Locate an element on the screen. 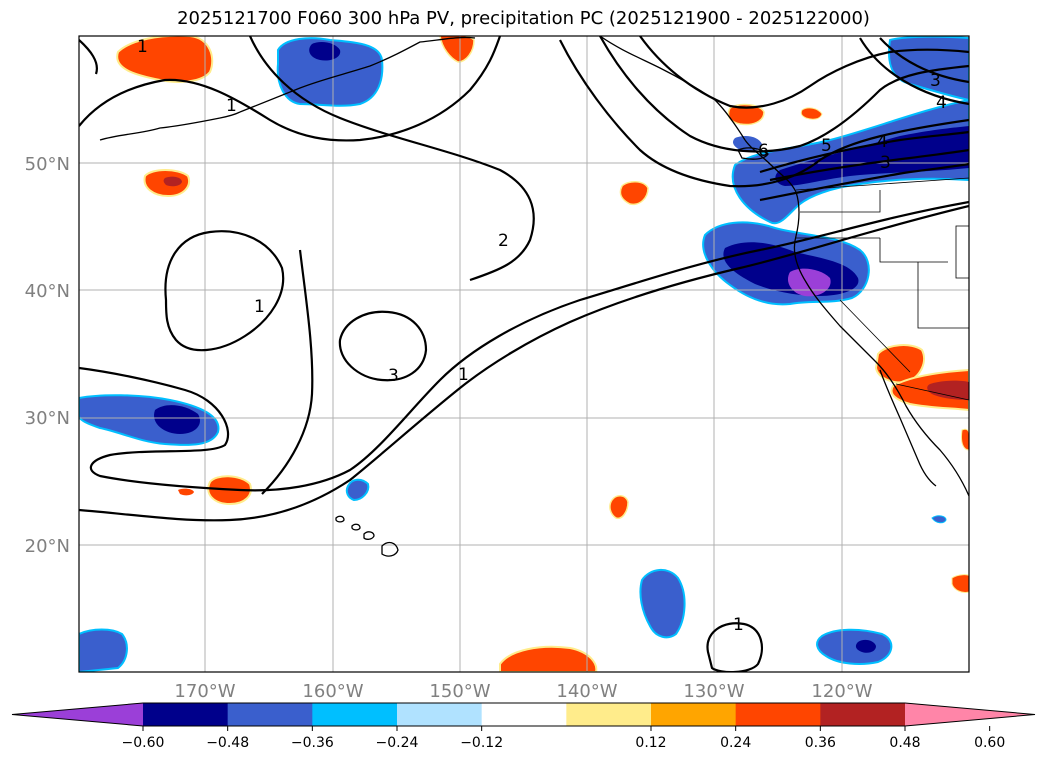 This screenshot has height=765, width=1047. state-border-ca-az is located at coordinates (943, 295).